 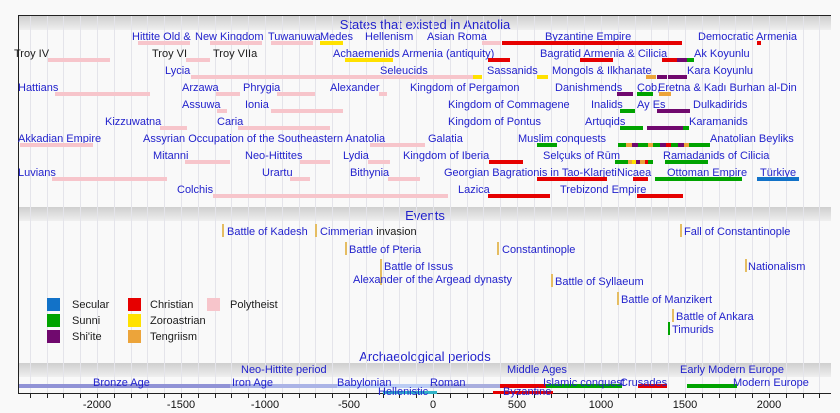 What do you see at coordinates (368, 232) in the screenshot?
I see `event-label: Cimmerian invasion` at bounding box center [368, 232].